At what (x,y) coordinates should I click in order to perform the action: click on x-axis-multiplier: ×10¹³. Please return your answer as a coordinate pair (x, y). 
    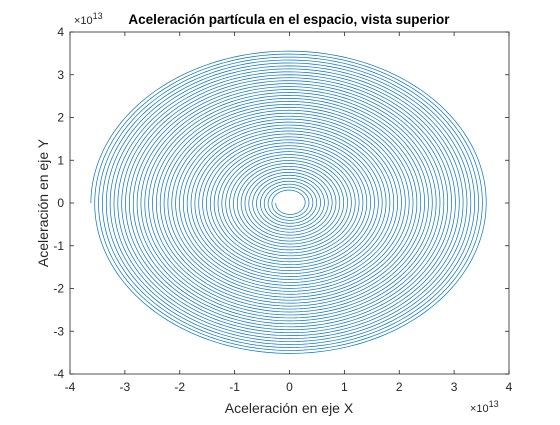
    Looking at the image, I should click on (484, 407).